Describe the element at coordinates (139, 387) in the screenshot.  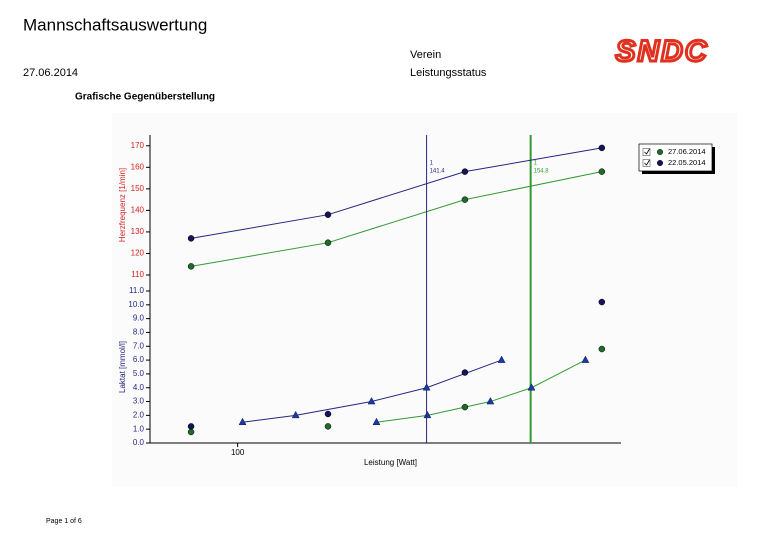
I see `y-tick-label: 4.0` at that location.